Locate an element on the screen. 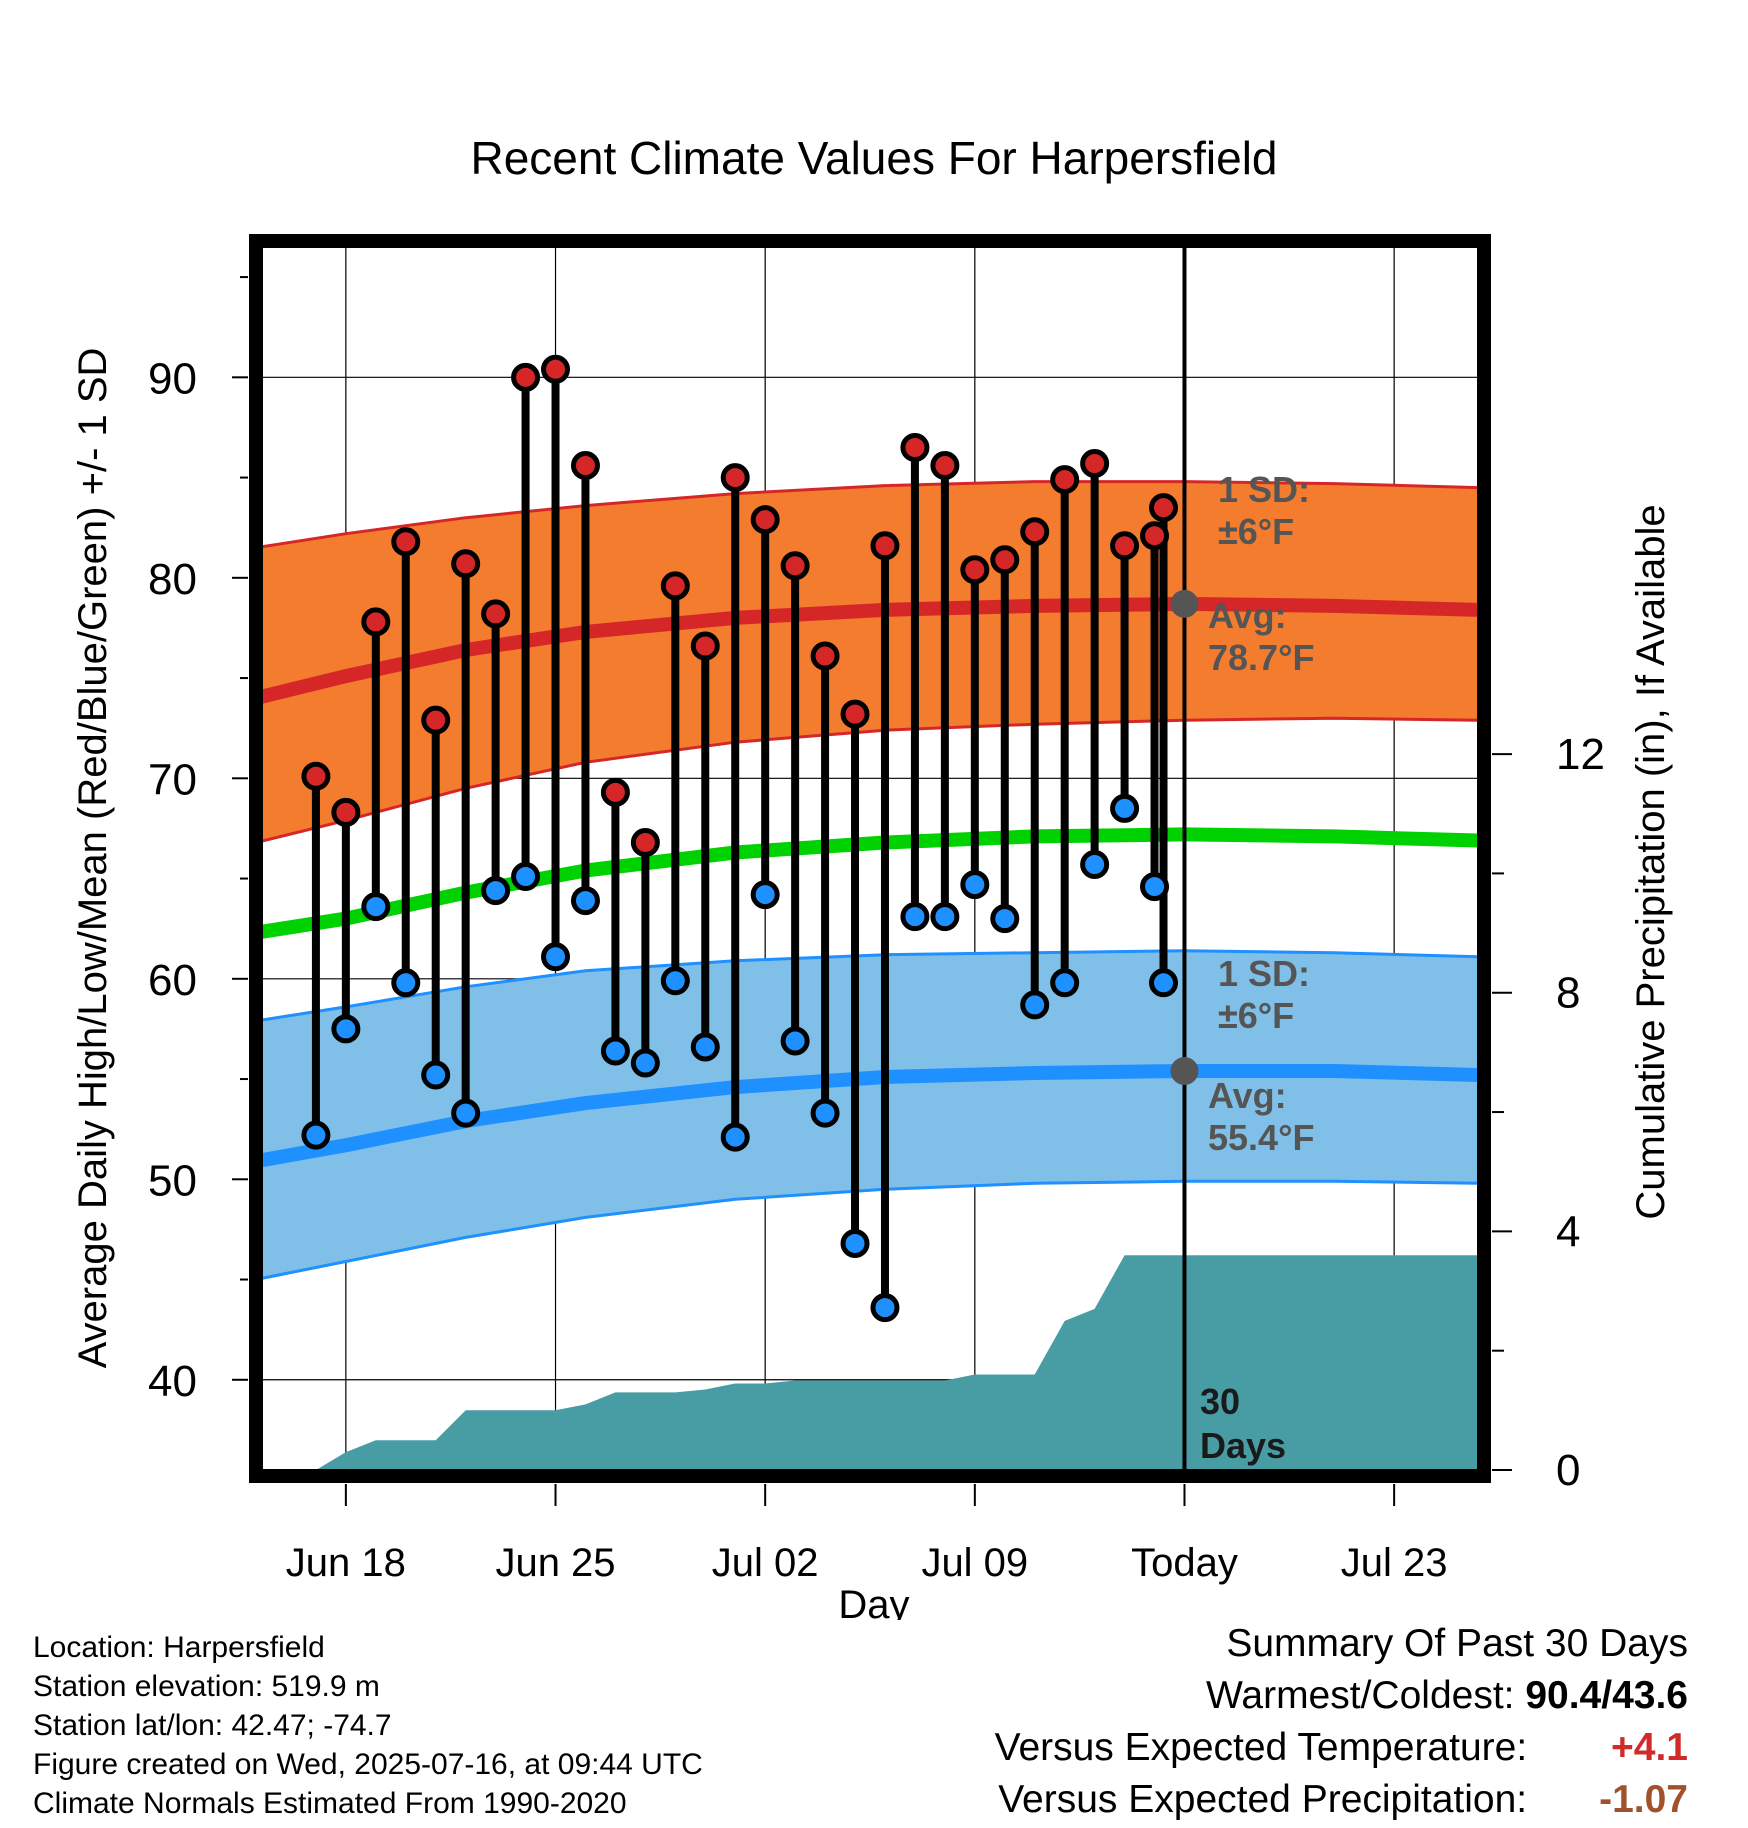 The width and height of the screenshot is (1748, 1828). y2-tick-label: 8 is located at coordinates (1568, 993).